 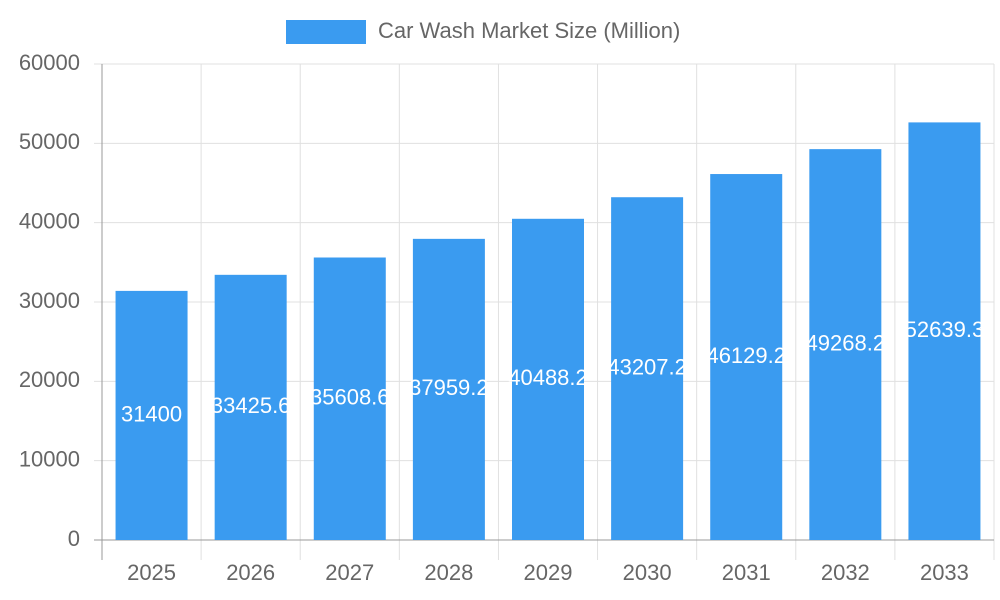 What do you see at coordinates (326, 32) in the screenshot?
I see `legend-swatch` at bounding box center [326, 32].